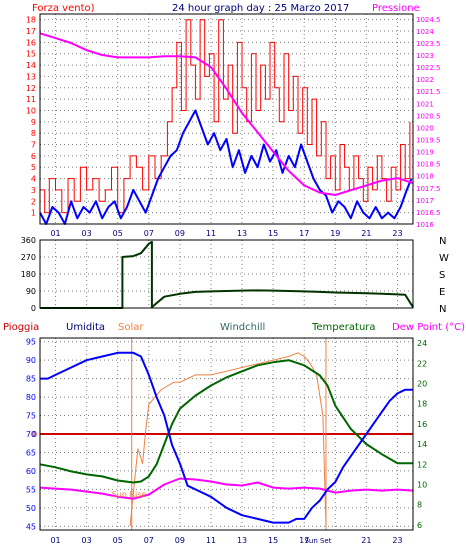 The width and height of the screenshot is (466, 555). I want to click on temp-tick-label: 6, so click(419, 525).